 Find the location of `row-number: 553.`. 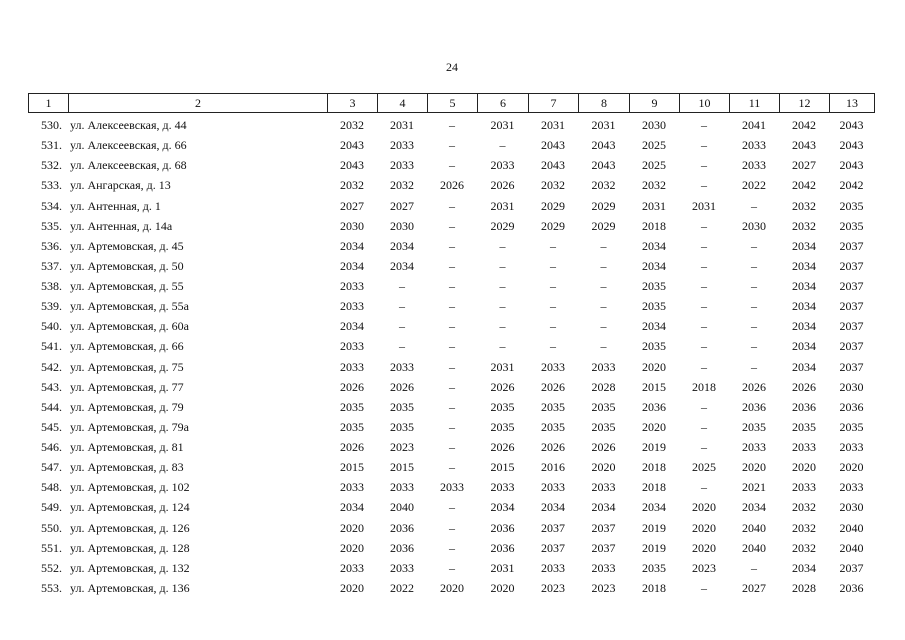

row-number: 553. is located at coordinates (51, 587).